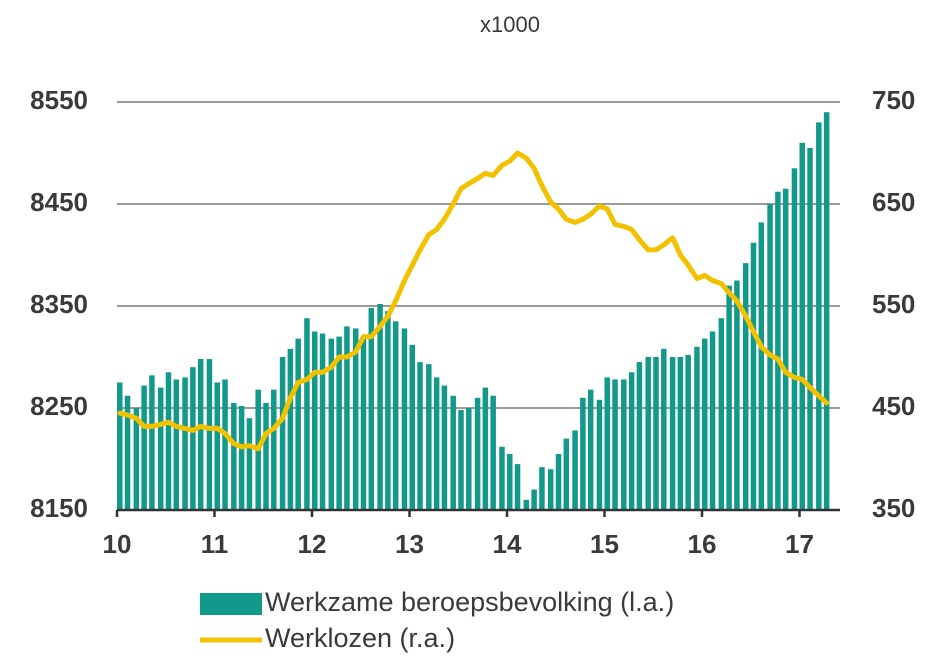  What do you see at coordinates (604, 544) in the screenshot?
I see `x-tick-label: 15` at bounding box center [604, 544].